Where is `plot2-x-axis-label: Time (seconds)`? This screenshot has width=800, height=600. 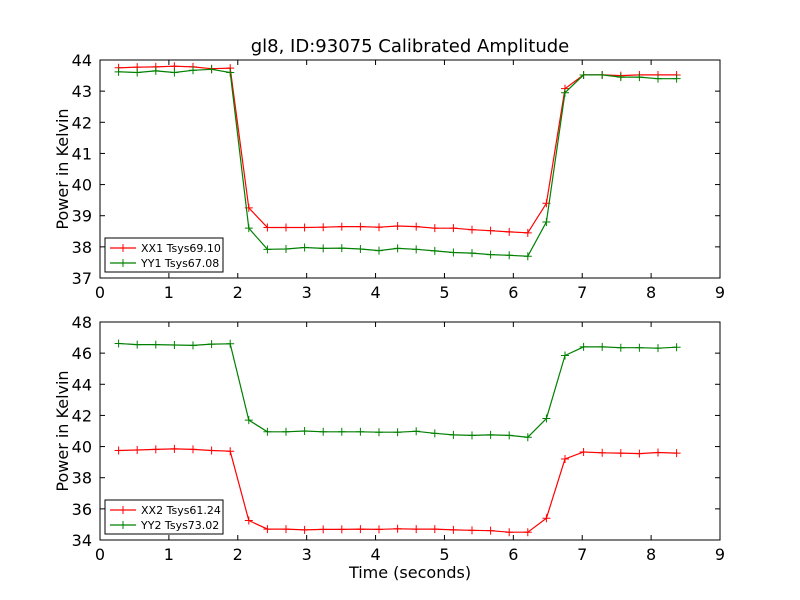 plot2-x-axis-label: Time (seconds) is located at coordinates (409, 572).